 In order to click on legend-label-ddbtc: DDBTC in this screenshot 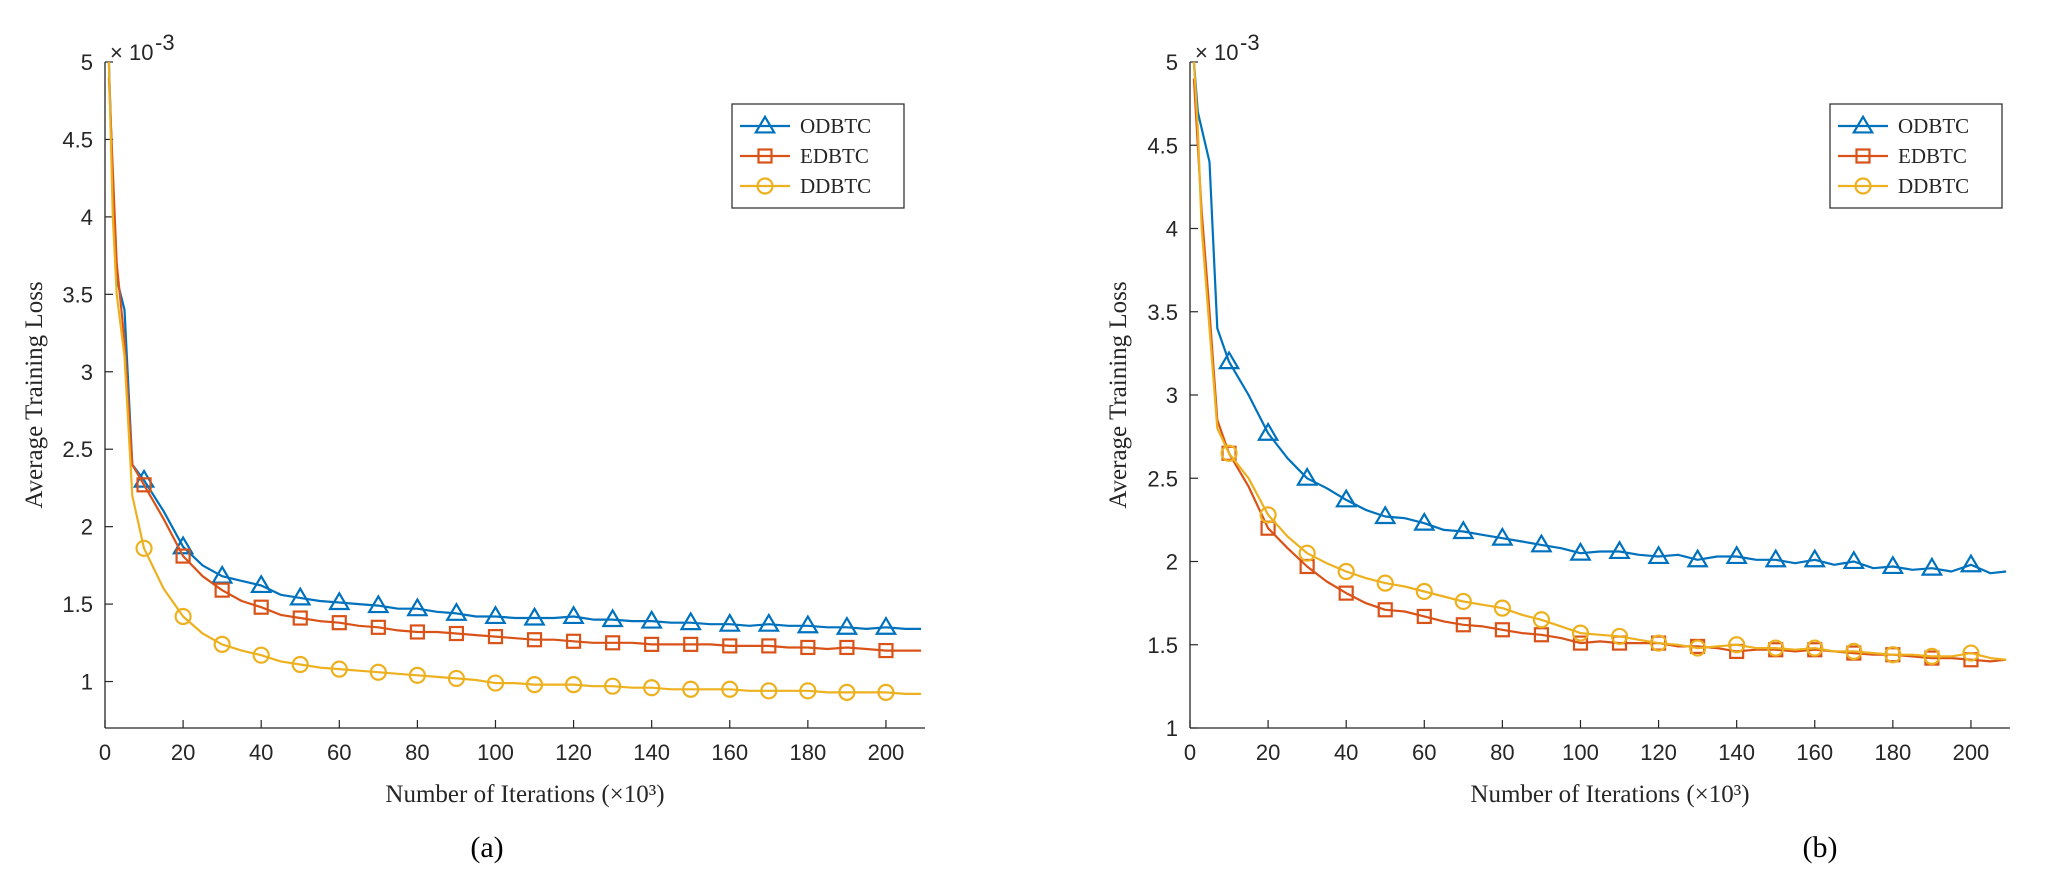, I will do `click(835, 186)`.